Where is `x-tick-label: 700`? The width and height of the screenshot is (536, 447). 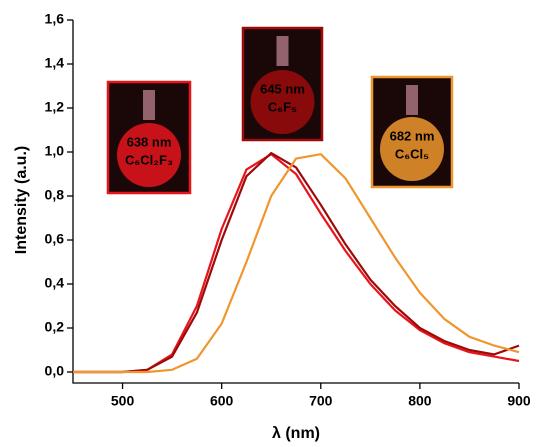 x-tick-label: 700 is located at coordinates (321, 401).